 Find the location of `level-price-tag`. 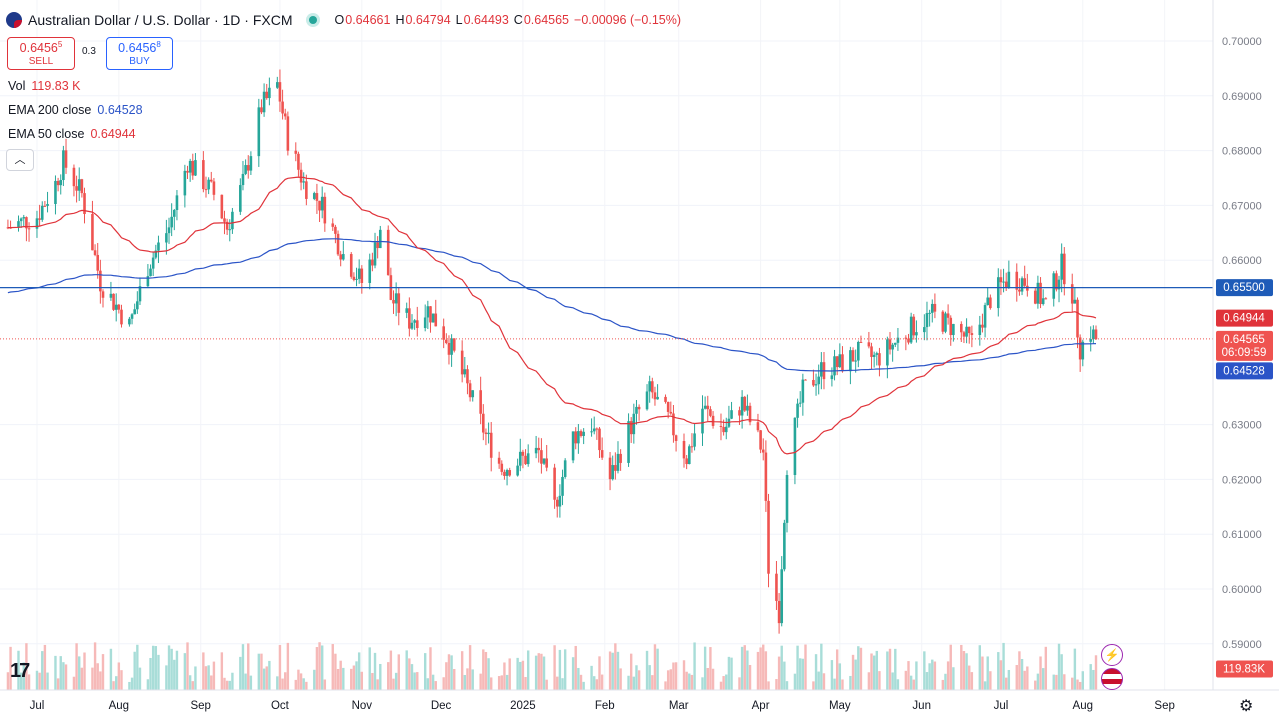

level-price-tag is located at coordinates (1244, 288).